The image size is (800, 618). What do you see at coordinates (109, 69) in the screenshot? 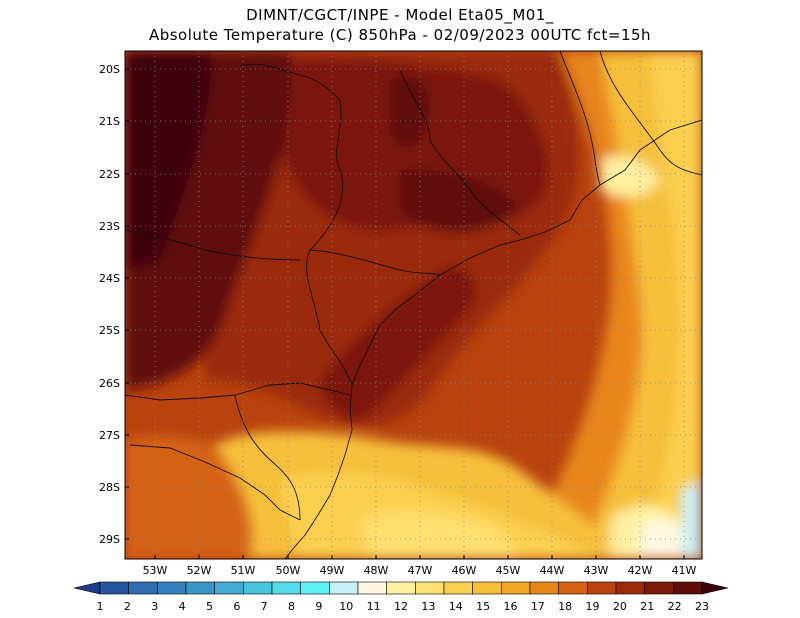
I see `lat-label: 20S` at bounding box center [109, 69].